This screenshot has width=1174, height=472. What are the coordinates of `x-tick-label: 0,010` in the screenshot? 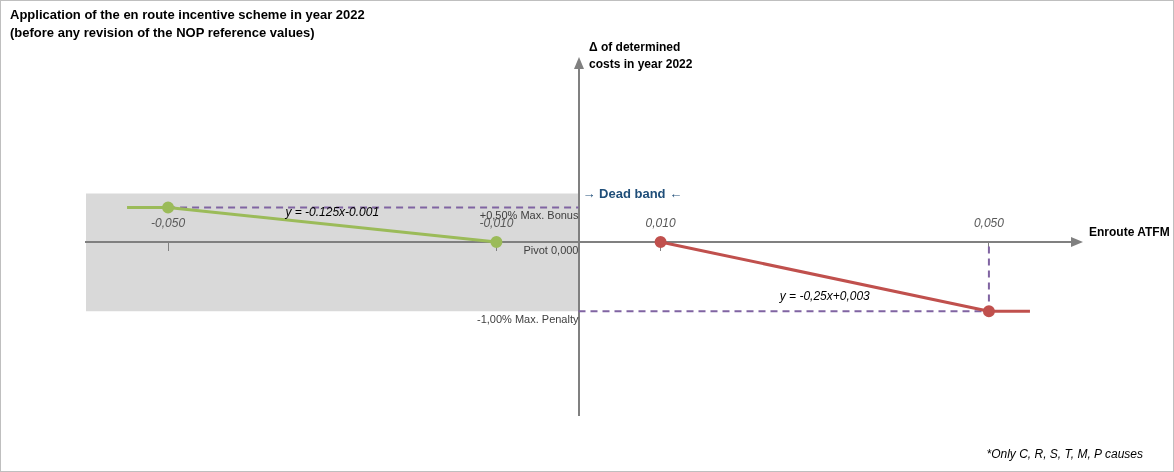 It's located at (660, 222).